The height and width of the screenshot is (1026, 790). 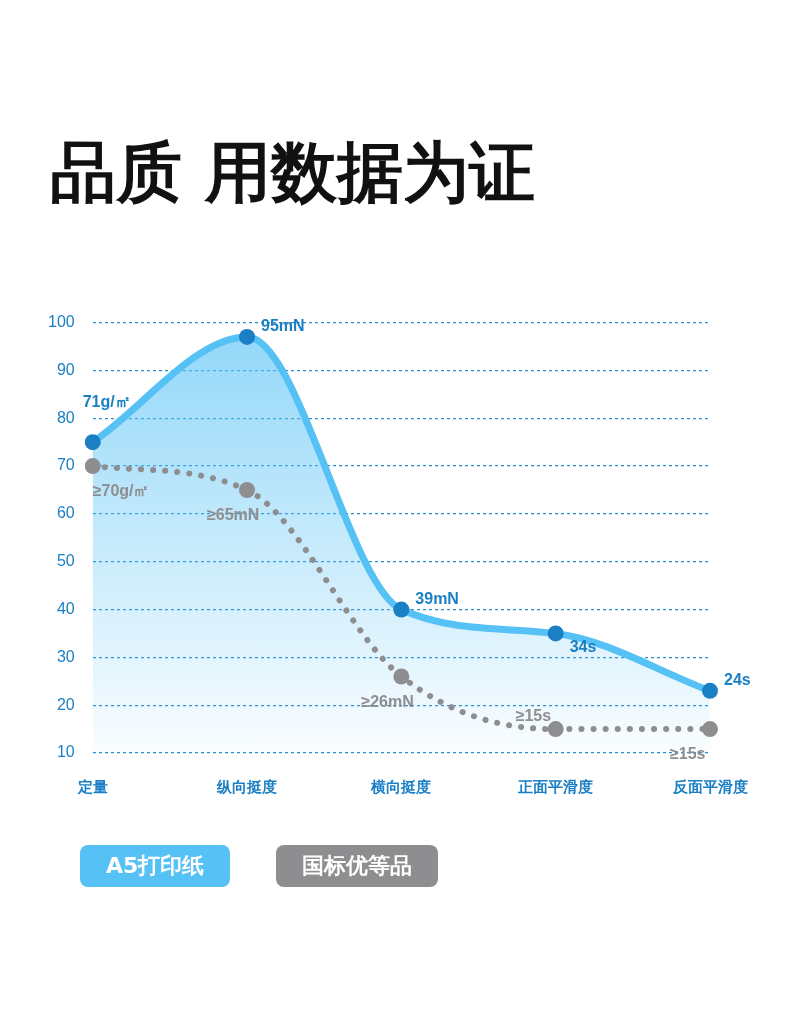 I want to click on chart-title: 品质 用数据为证, so click(x=292, y=173).